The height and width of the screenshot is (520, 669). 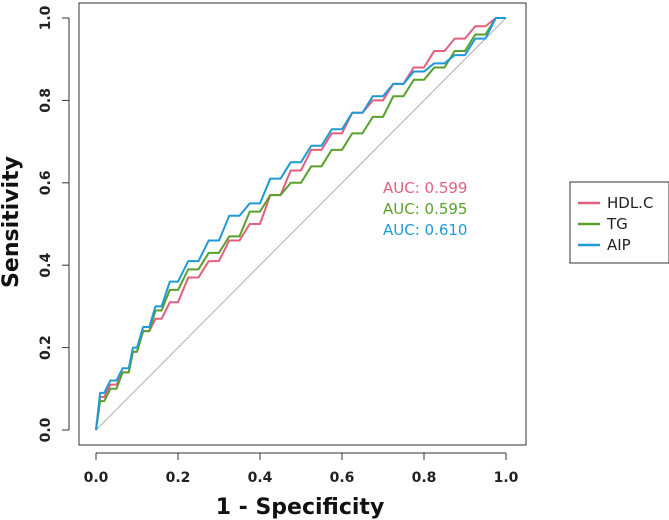 I want to click on y-axis-title: Sensitivity, so click(x=12, y=222).